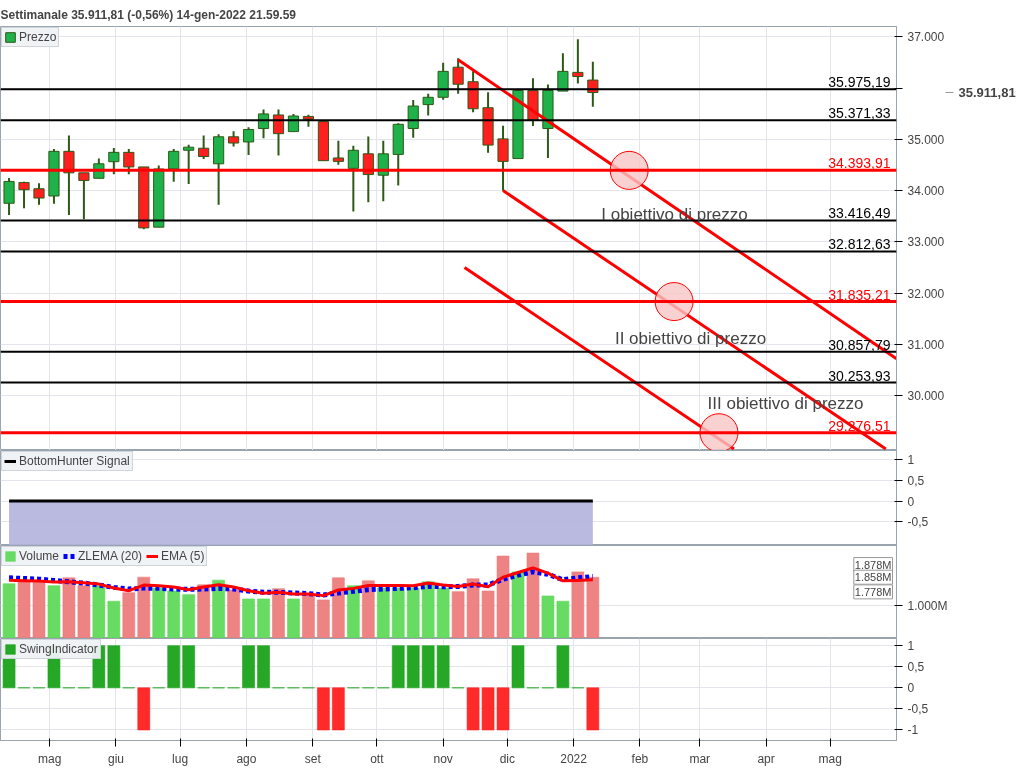 This screenshot has width=1024, height=768. I want to click on legend-label: BottomHunter Signal, so click(74, 461).